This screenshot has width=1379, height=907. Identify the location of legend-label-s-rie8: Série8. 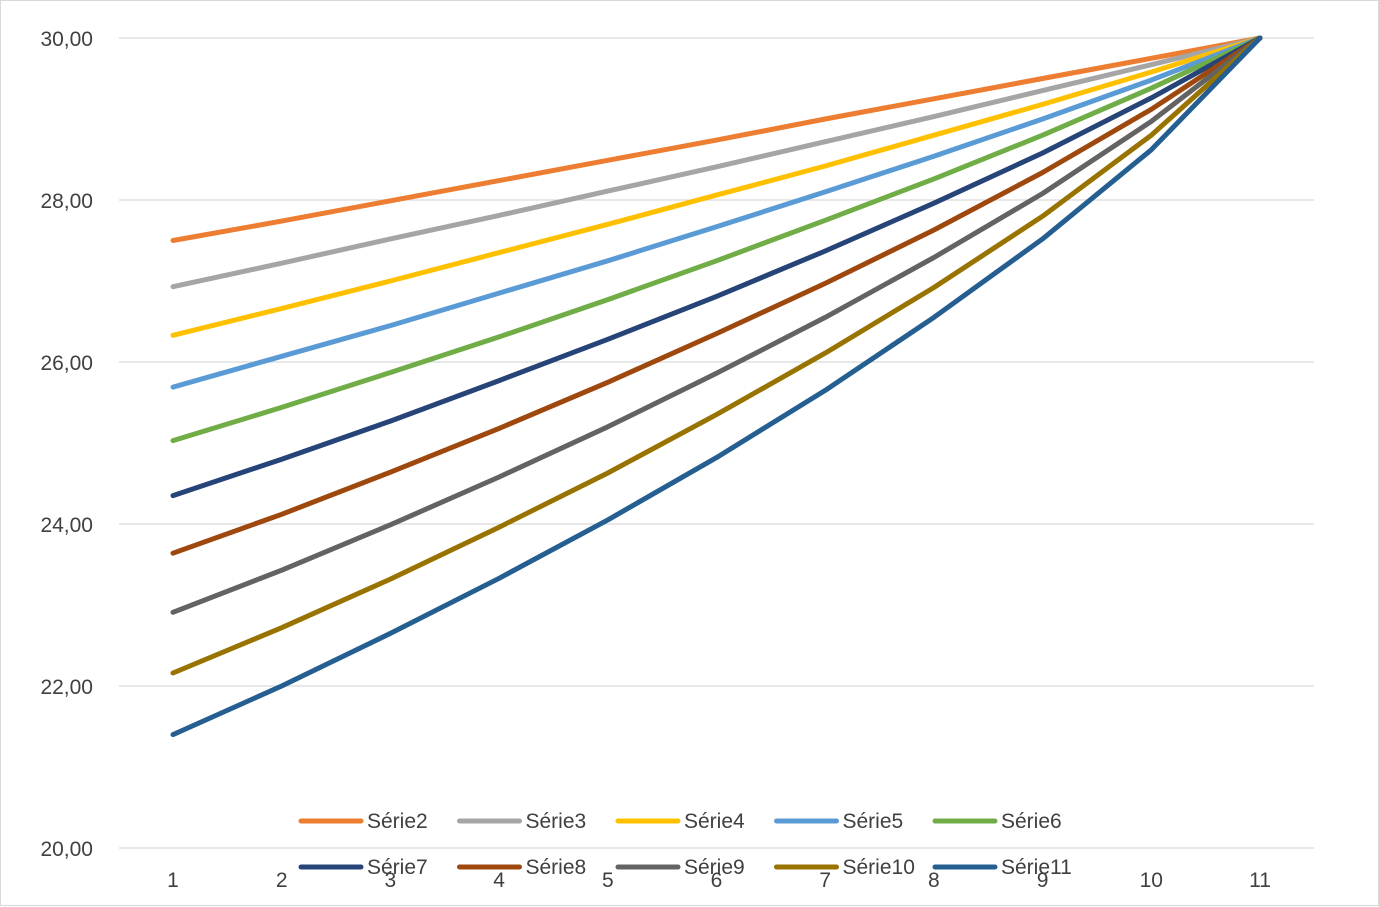
(556, 867).